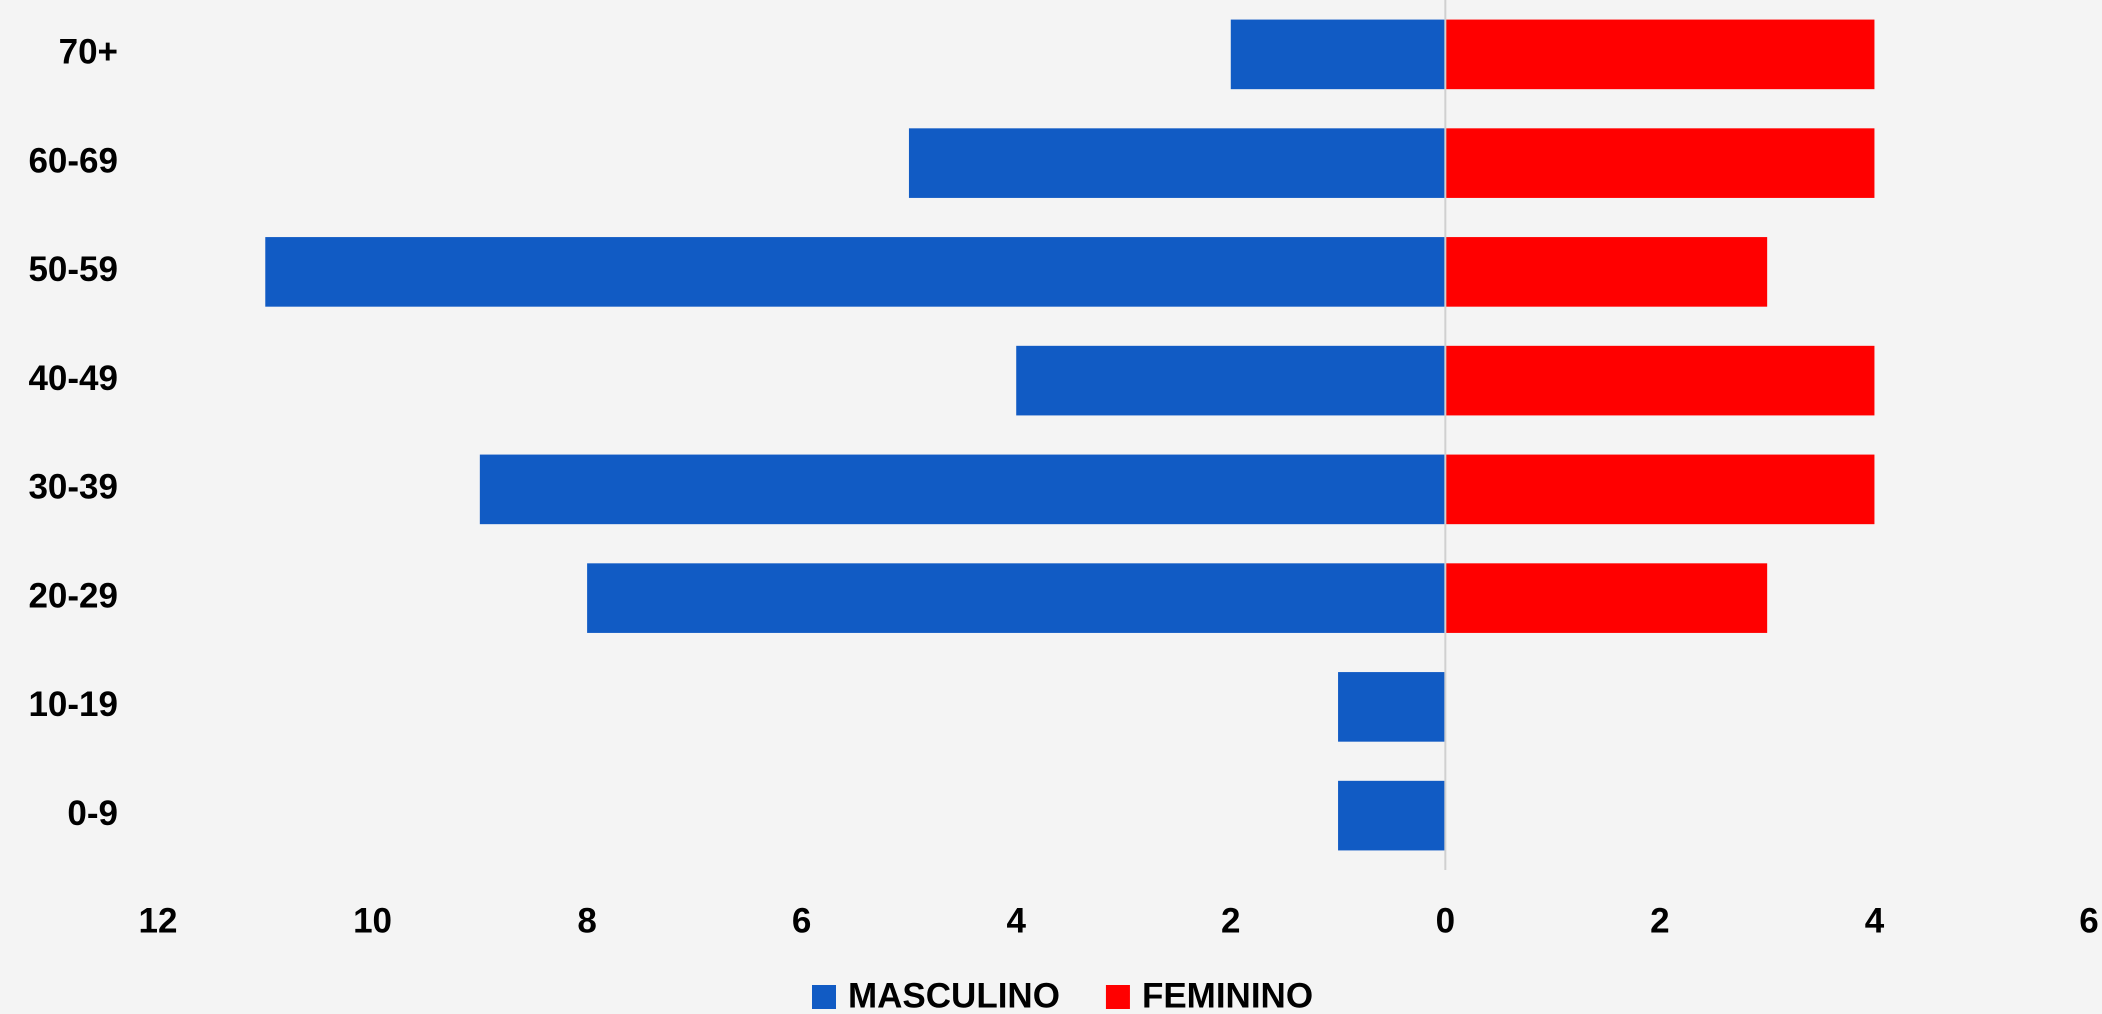 This screenshot has height=1014, width=2102. I want to click on x-tick-label: 10, so click(372, 920).